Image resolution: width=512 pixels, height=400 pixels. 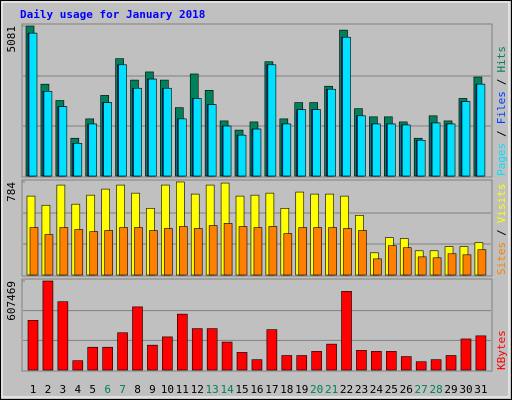 What do you see at coordinates (501, 350) in the screenshot?
I see `legend: KBytes` at bounding box center [501, 350].